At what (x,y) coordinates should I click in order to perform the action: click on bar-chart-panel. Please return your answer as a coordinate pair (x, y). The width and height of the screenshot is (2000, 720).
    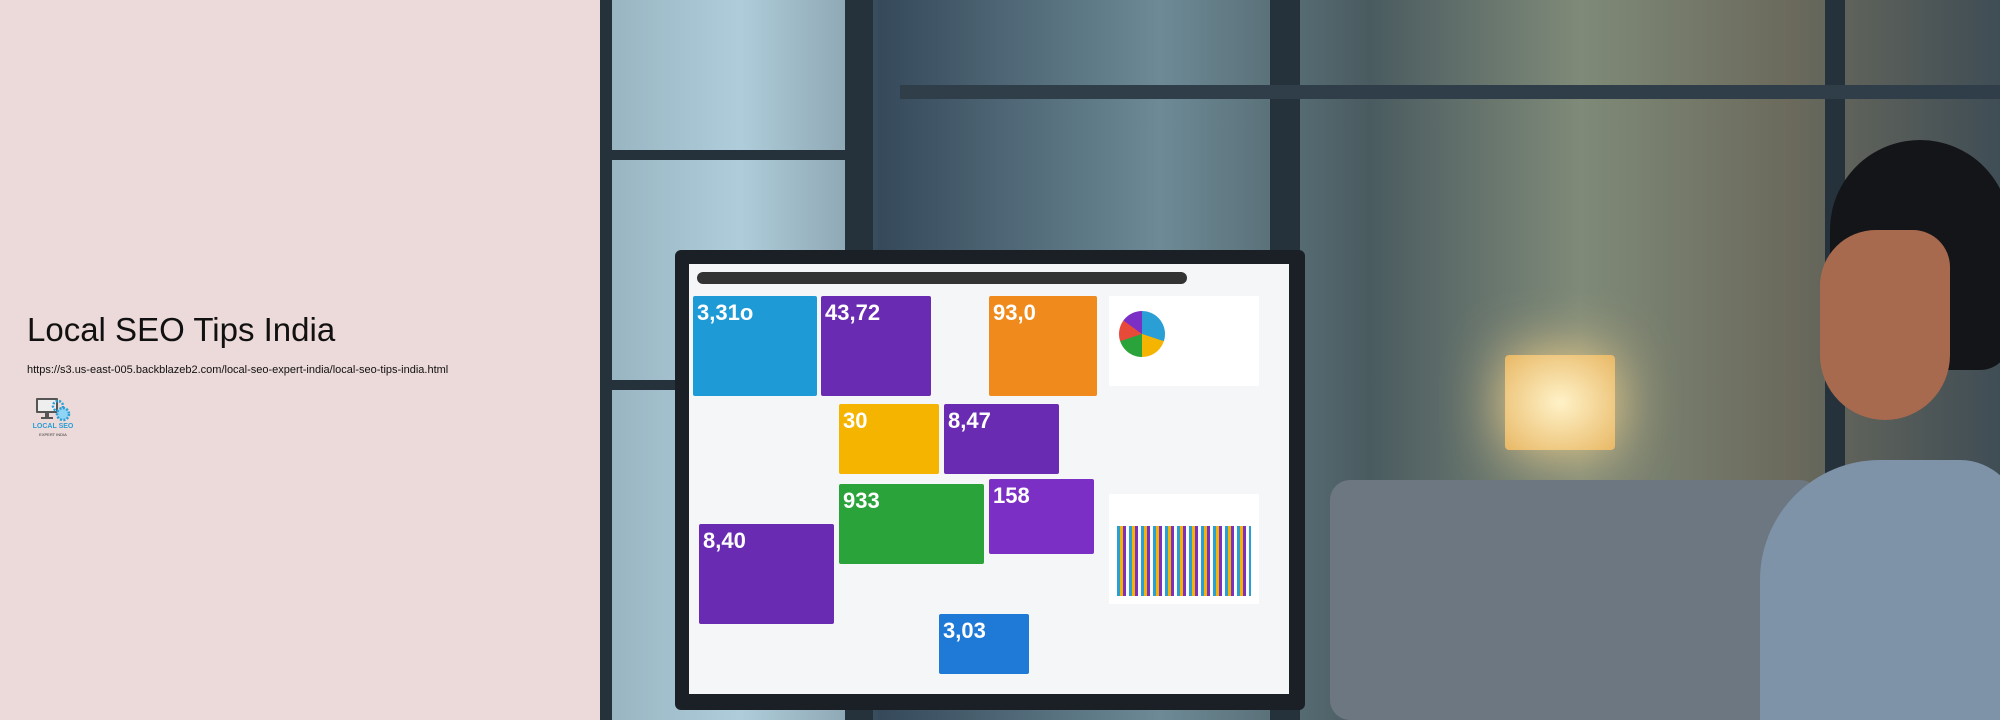
    Looking at the image, I should click on (1184, 549).